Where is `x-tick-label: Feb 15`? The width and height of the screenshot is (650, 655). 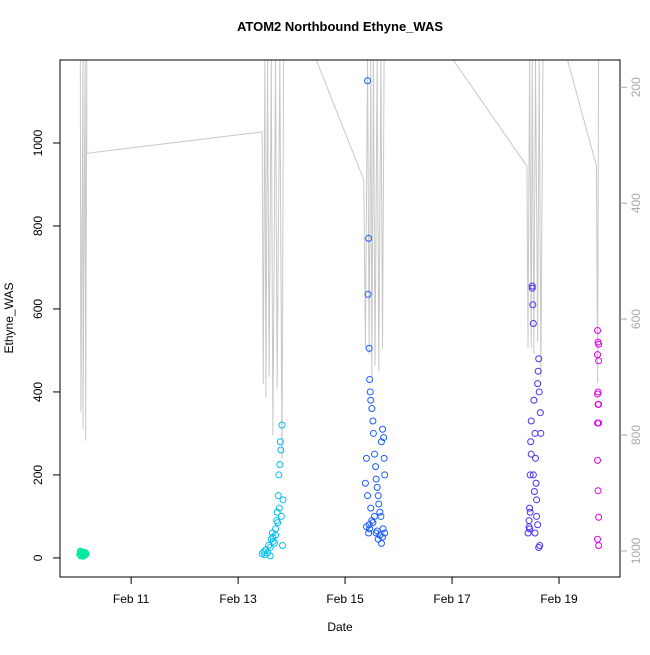 x-tick-label: Feb 15 is located at coordinates (345, 599).